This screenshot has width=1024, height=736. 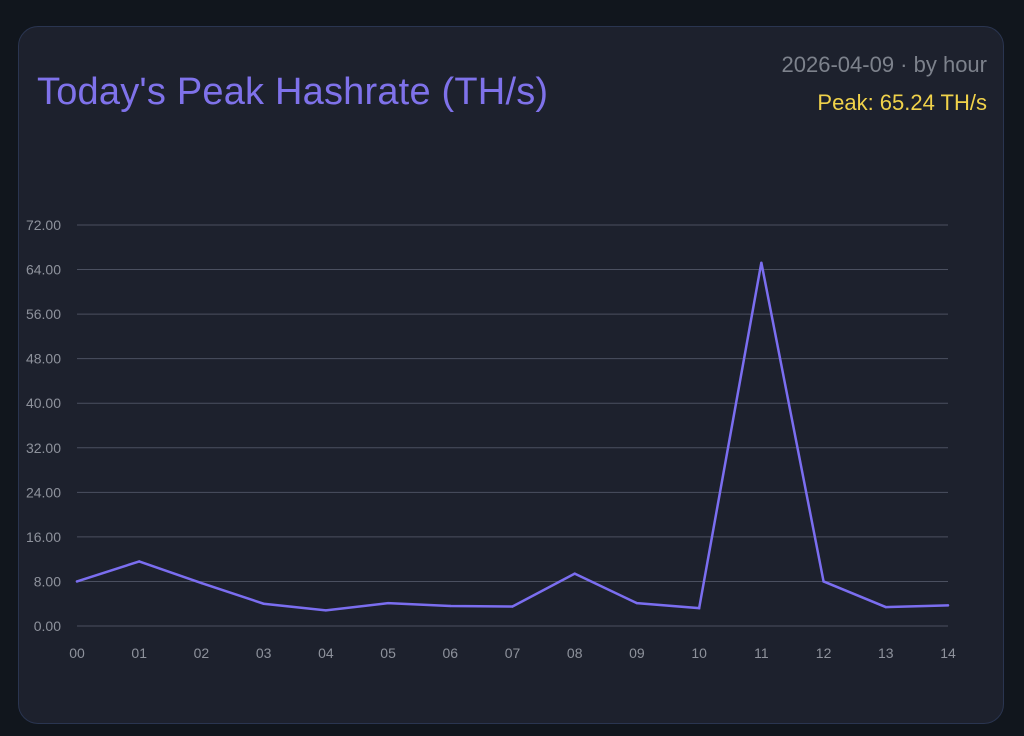 I want to click on chart-meta: 2026-04-09 · by hour Peak: 65.24 TH/s, so click(x=884, y=84).